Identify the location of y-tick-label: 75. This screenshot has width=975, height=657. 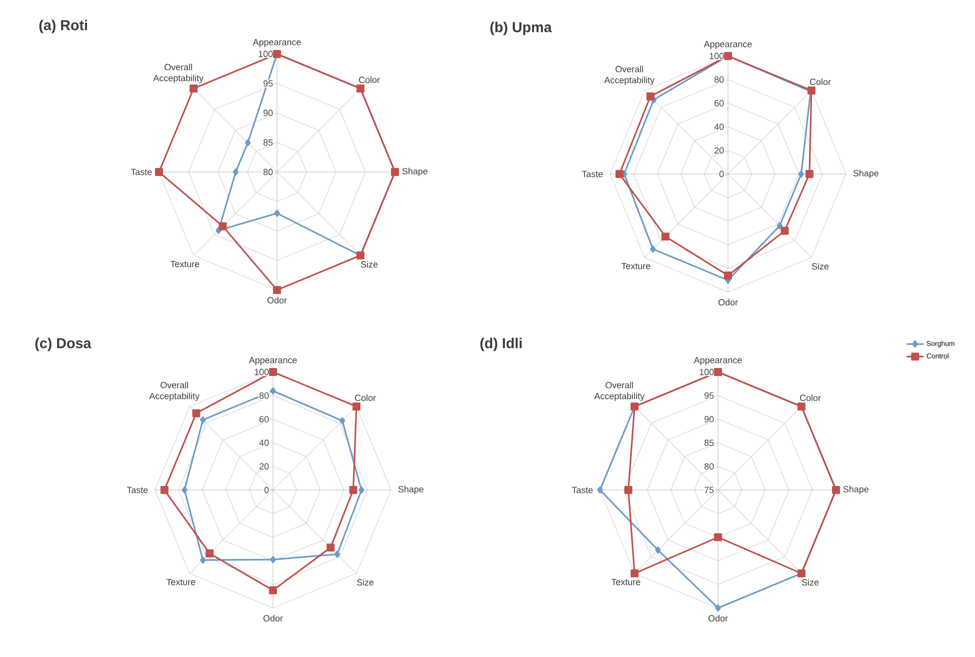
(709, 490).